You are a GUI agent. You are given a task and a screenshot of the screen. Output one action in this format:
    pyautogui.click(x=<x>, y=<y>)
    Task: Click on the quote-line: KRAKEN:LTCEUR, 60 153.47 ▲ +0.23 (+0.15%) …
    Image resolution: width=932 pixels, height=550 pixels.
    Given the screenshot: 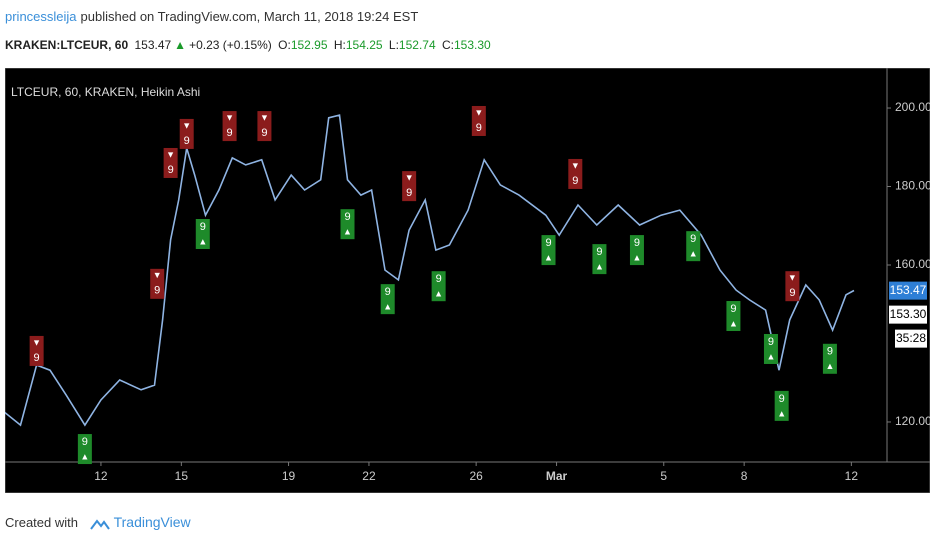 What is the action you would take?
    pyautogui.click(x=249, y=45)
    